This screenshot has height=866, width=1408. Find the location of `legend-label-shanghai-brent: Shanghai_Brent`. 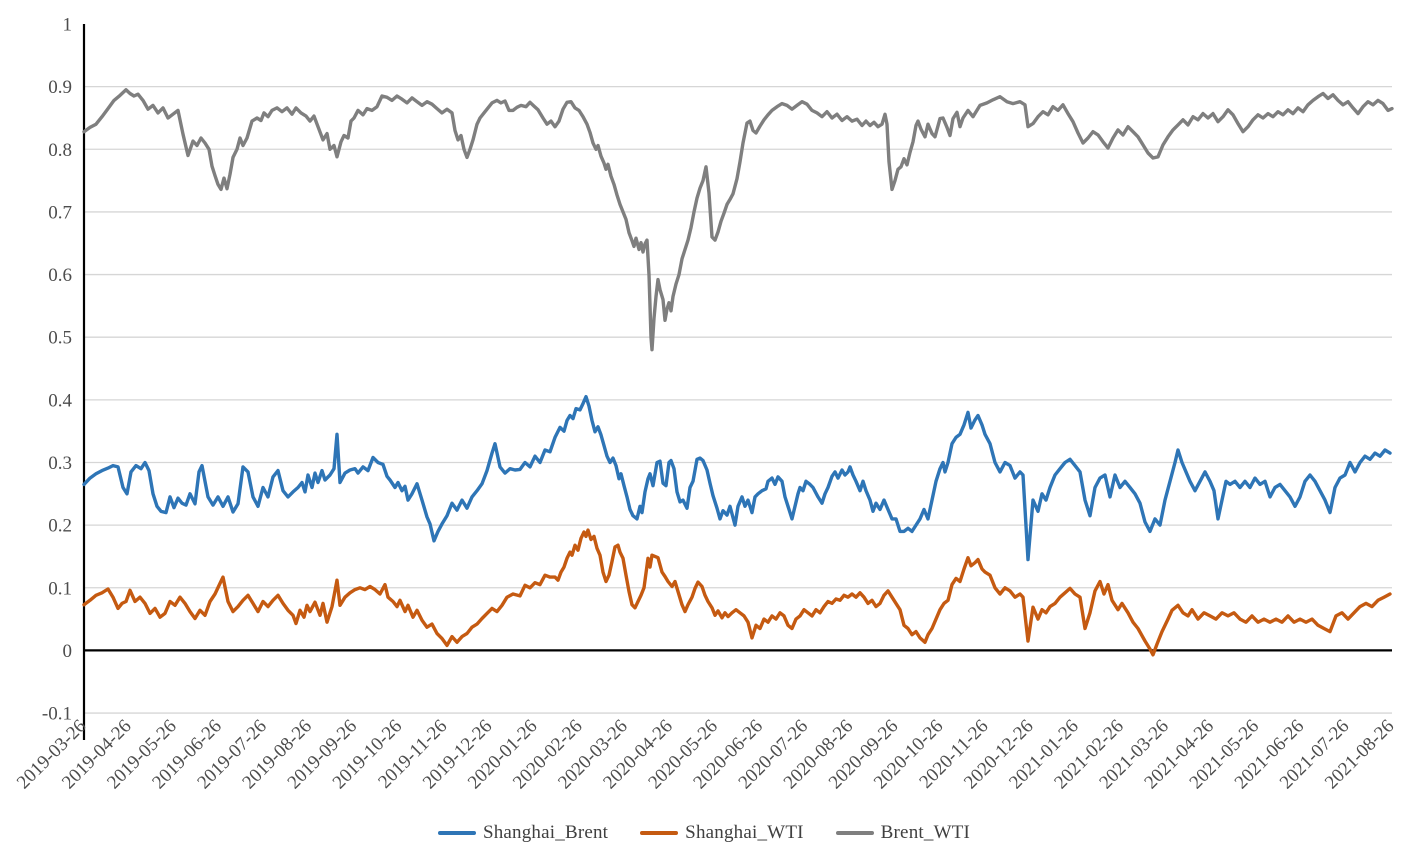

legend-label-shanghai-brent: Shanghai_Brent is located at coordinates (545, 832).